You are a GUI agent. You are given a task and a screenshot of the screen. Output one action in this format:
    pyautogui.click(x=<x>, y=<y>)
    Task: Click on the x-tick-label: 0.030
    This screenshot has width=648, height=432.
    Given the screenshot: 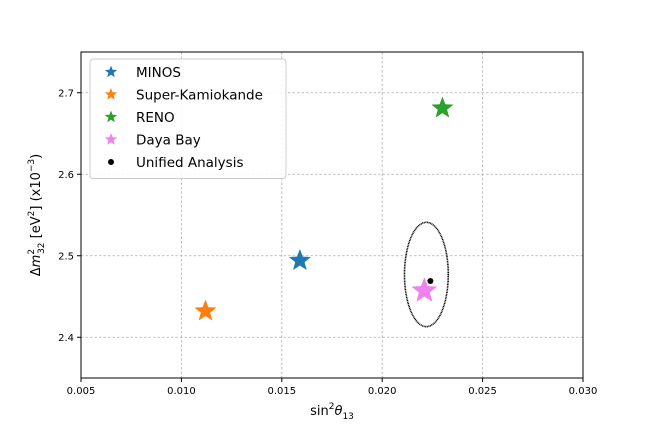 What is the action you would take?
    pyautogui.click(x=583, y=391)
    